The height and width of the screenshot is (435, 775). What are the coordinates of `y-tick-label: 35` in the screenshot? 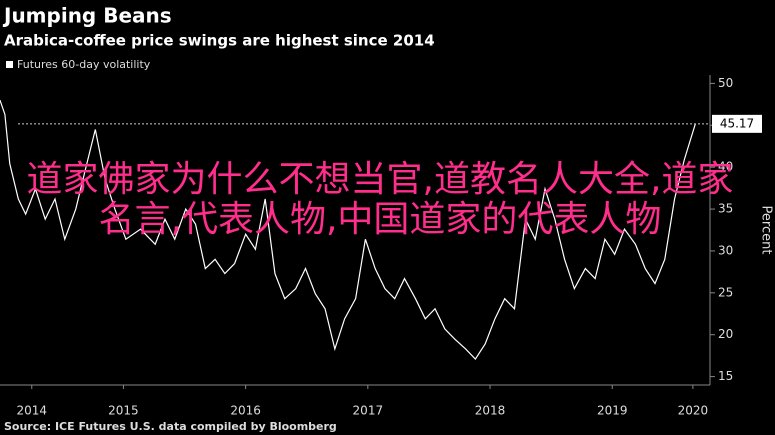 It's located at (725, 209).